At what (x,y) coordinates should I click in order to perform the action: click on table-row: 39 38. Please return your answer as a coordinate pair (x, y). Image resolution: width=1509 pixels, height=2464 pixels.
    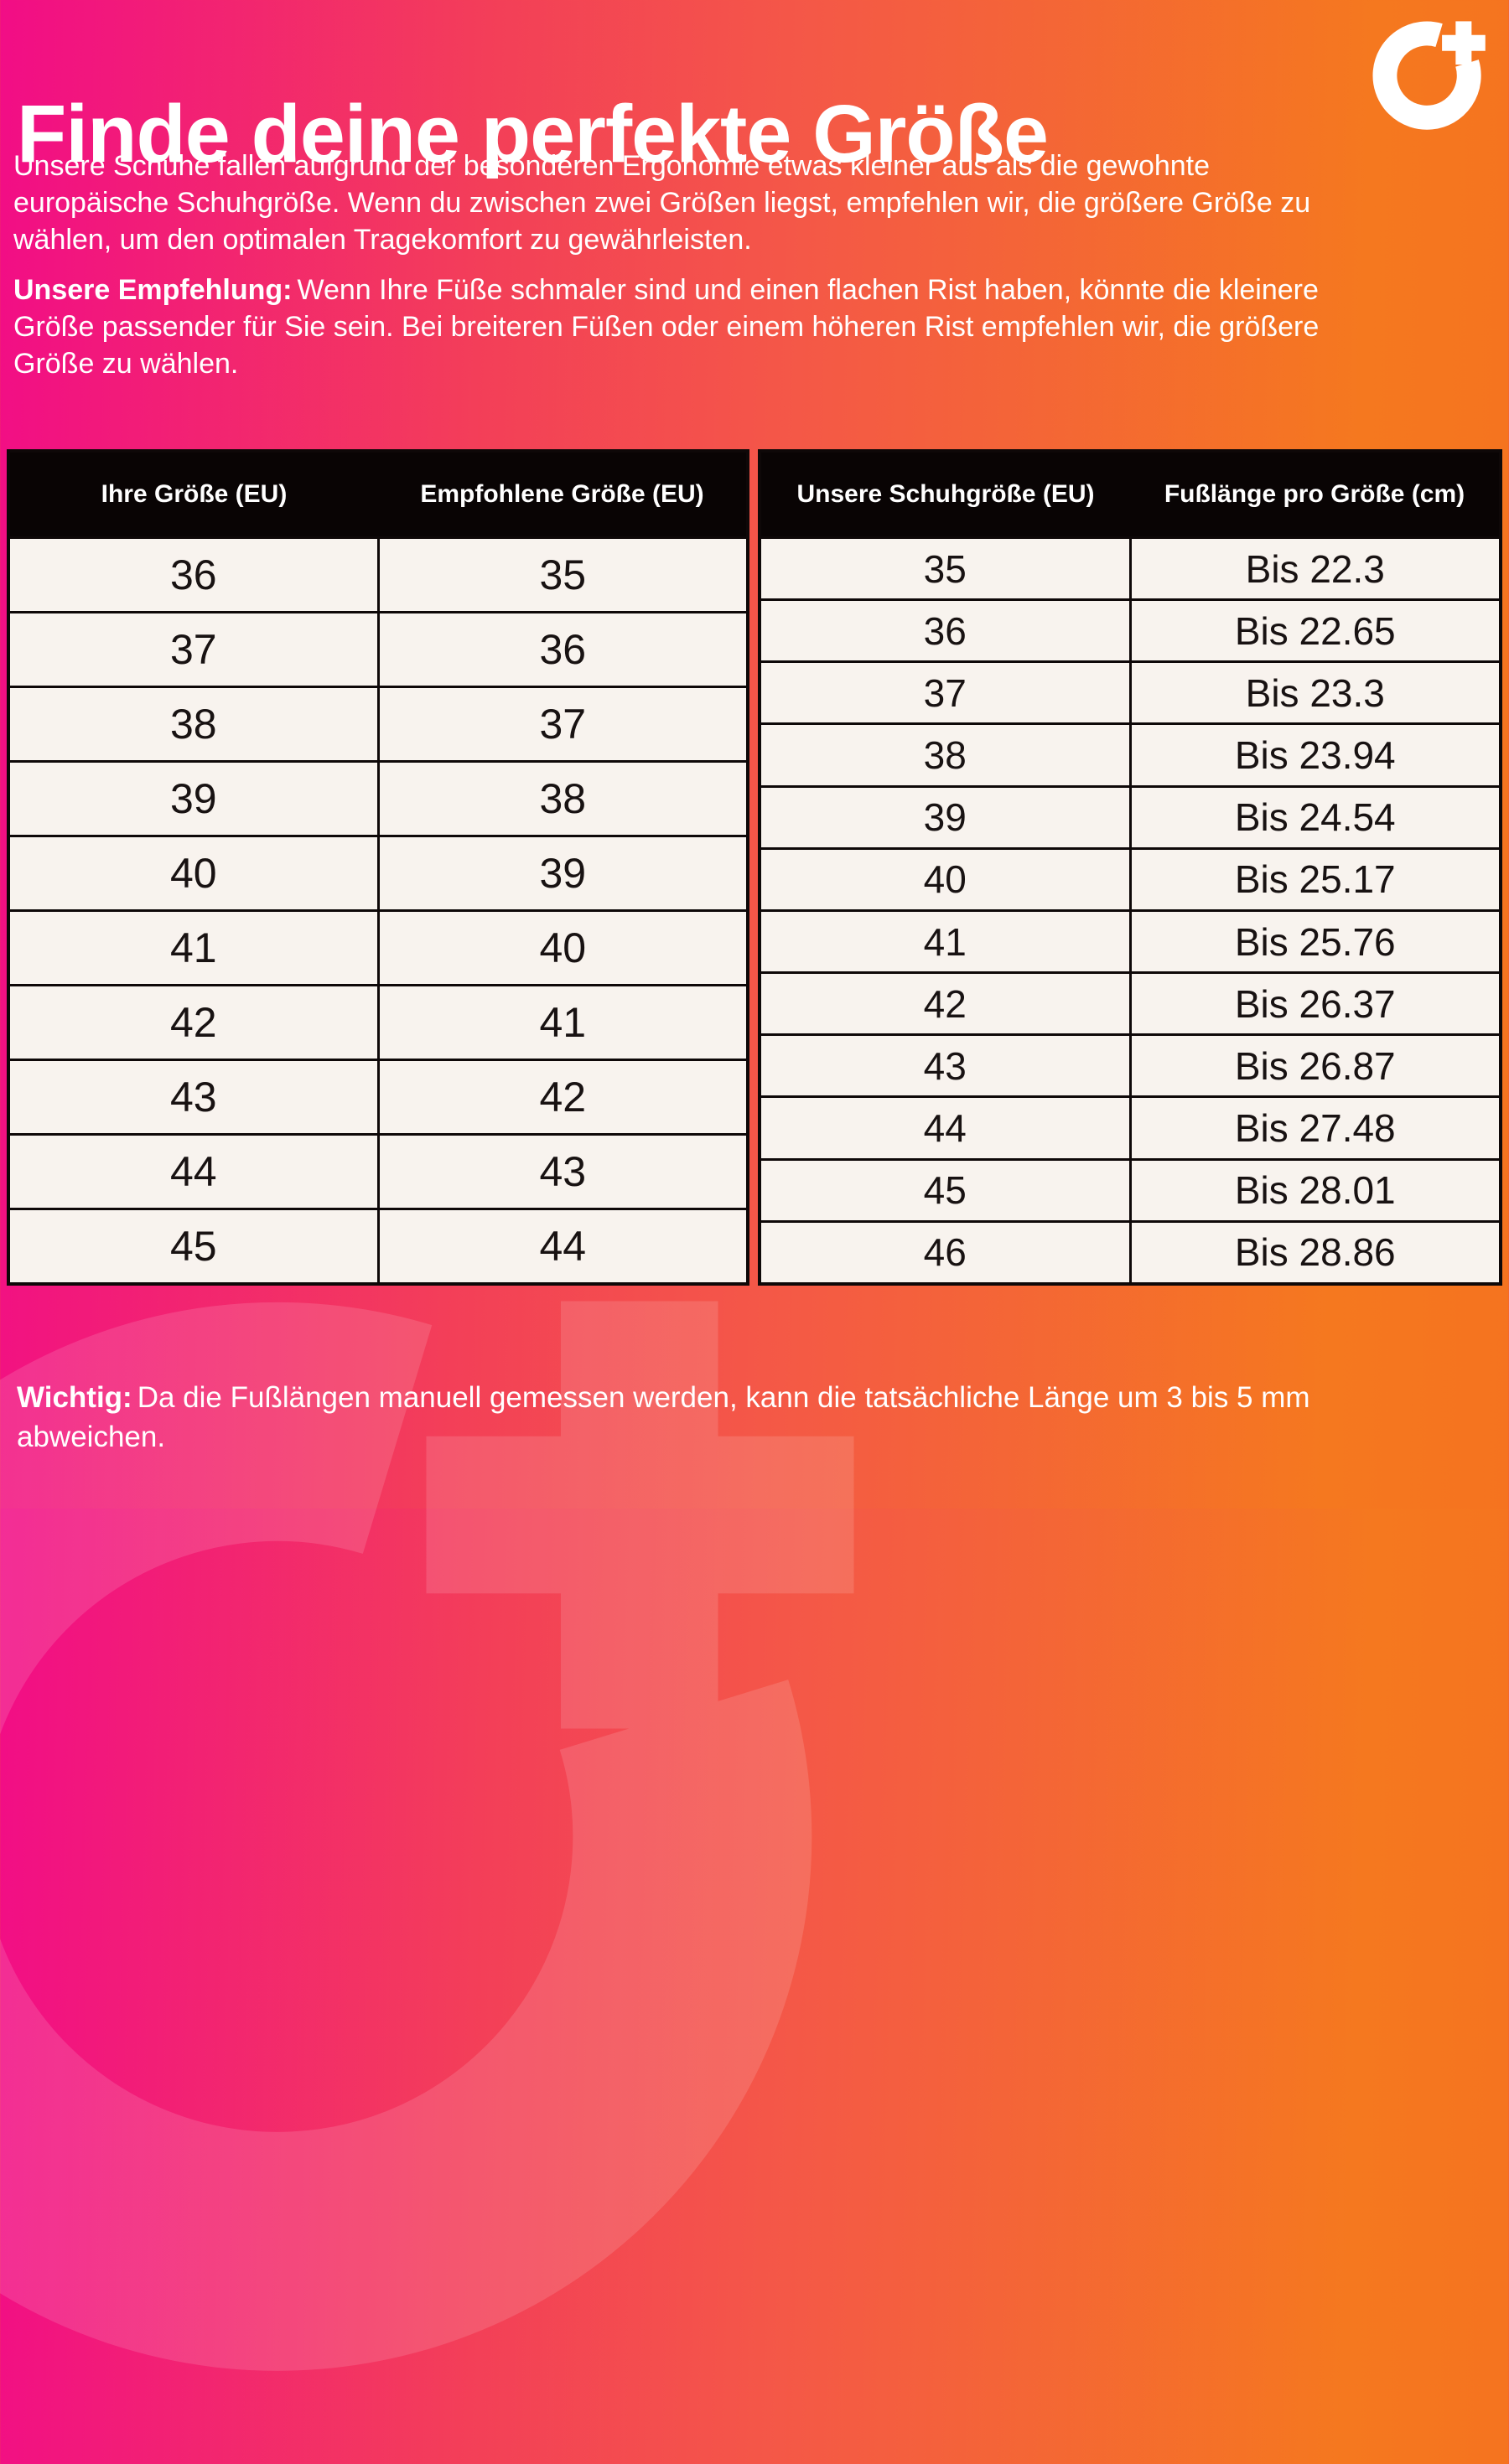
    Looking at the image, I should click on (378, 798).